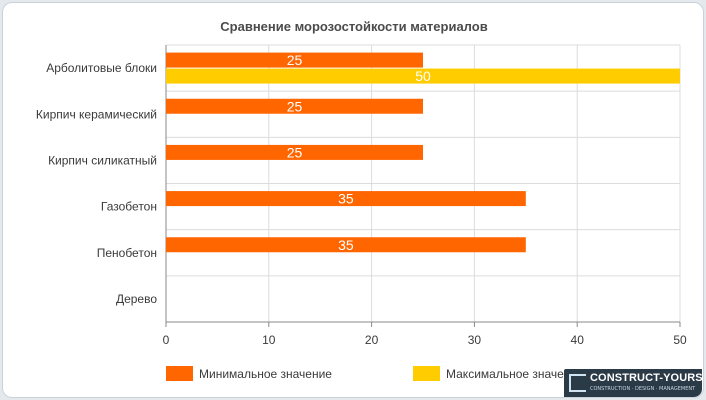  I want to click on x-tick-label: 30, so click(475, 340).